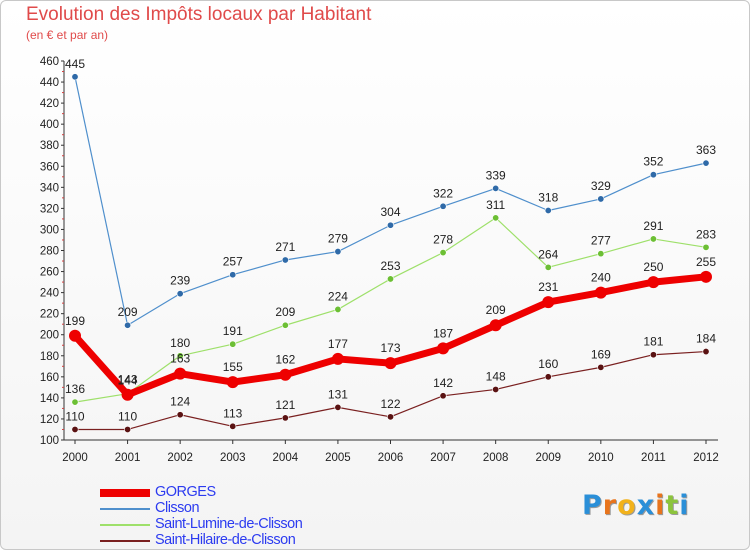 The width and height of the screenshot is (750, 550). Describe the element at coordinates (180, 343) in the screenshot. I see `data-label-saint-lumine-de-clisson: 180` at that location.